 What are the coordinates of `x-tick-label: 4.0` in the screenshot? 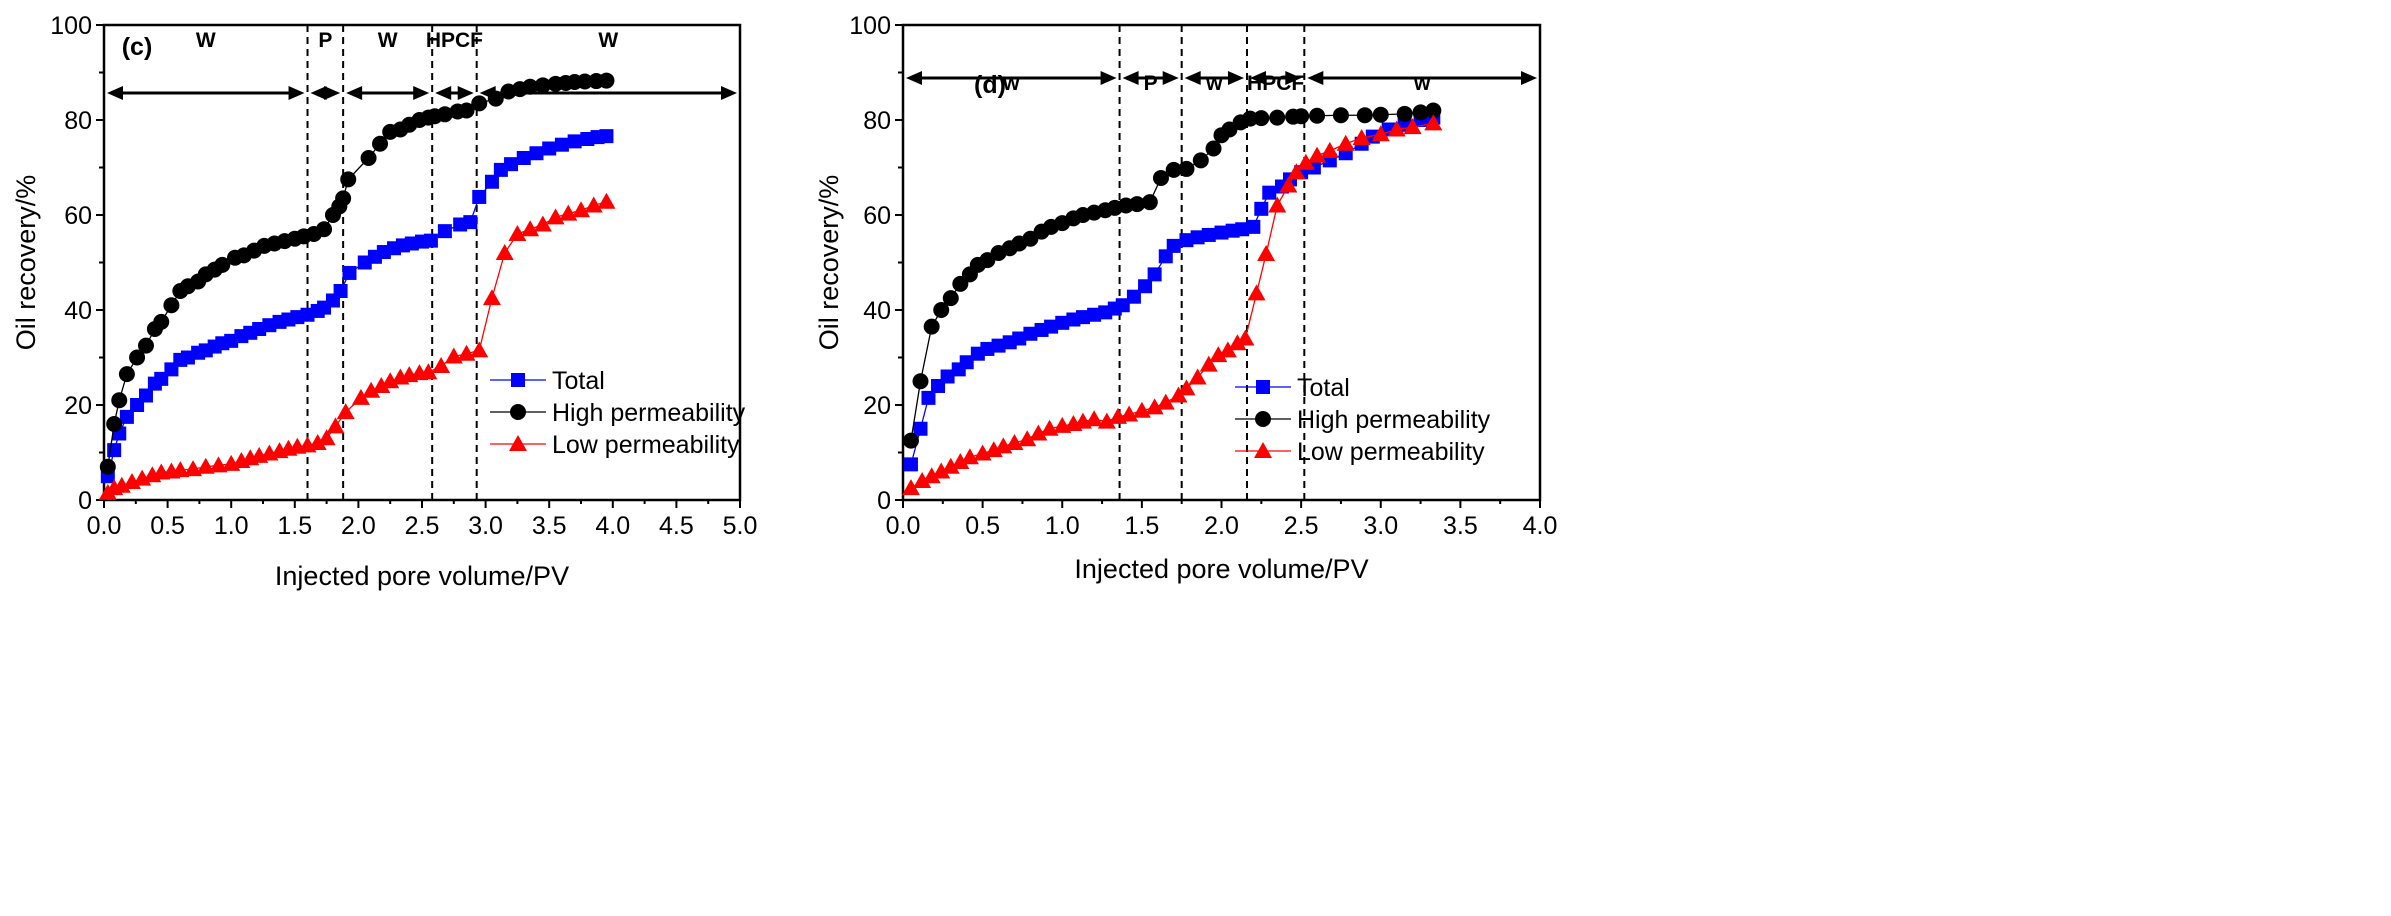 It's located at (612, 526).